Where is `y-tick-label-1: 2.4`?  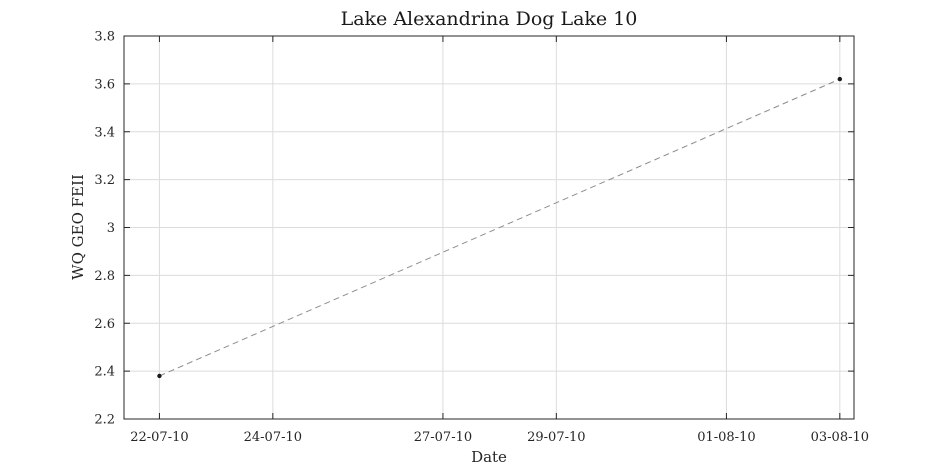 y-tick-label-1: 2.4 is located at coordinates (104, 372).